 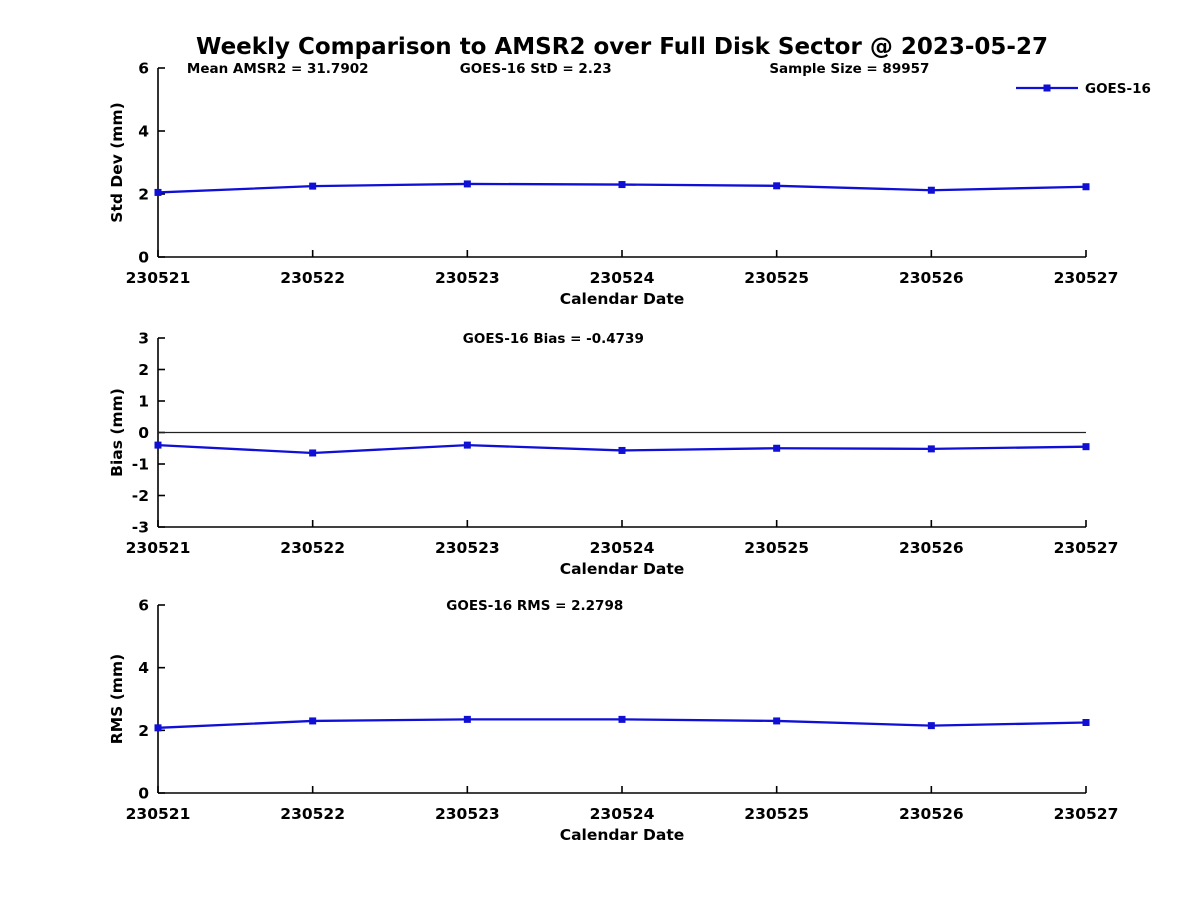 I want to click on panel-annotation: Mean AMSR2 = 31.7902, so click(x=278, y=69).